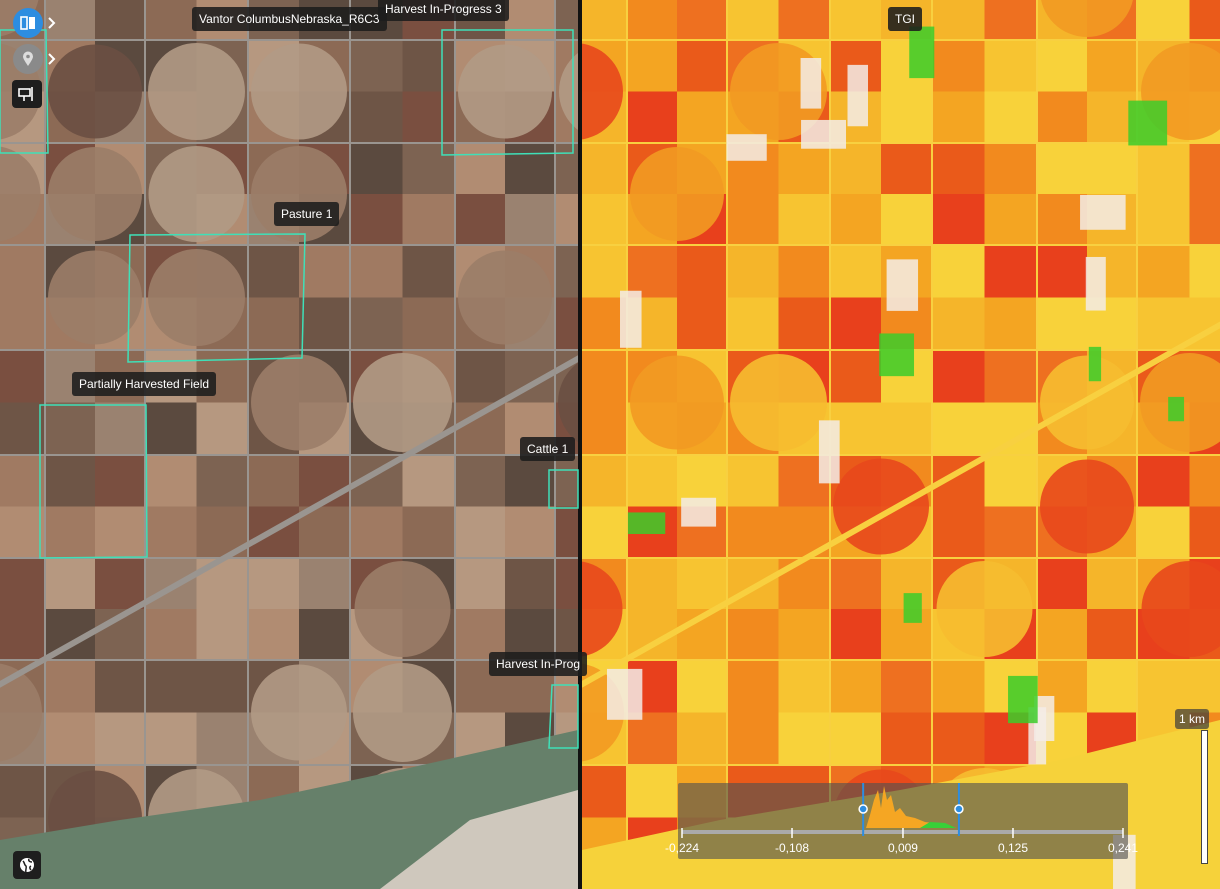 This screenshot has height=889, width=1220. I want to click on field-label: Cattle 1, so click(548, 449).